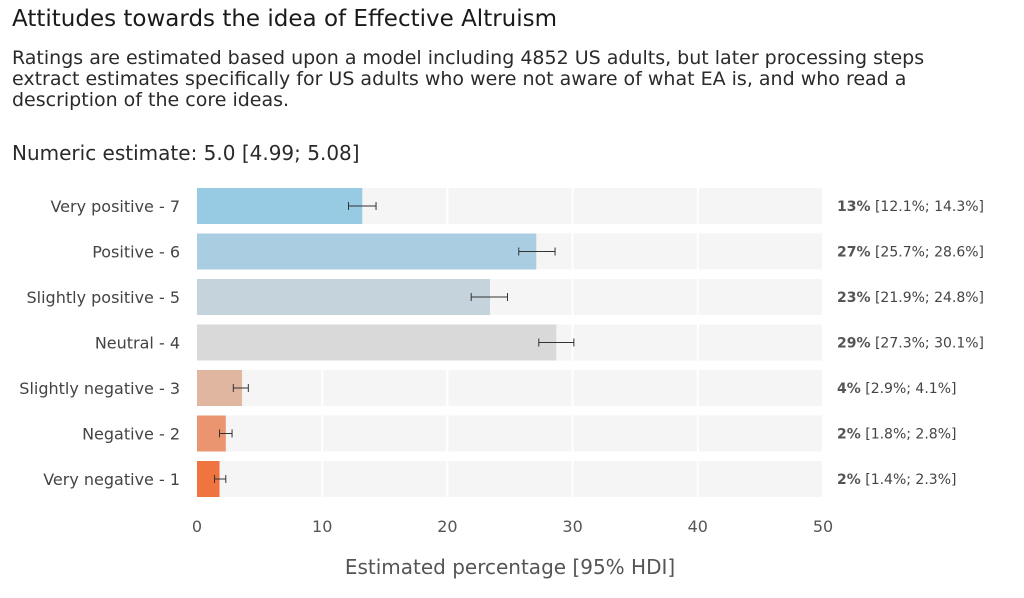 This screenshot has width=1024, height=598. I want to click on category-label: Very positive - 7, so click(115, 206).